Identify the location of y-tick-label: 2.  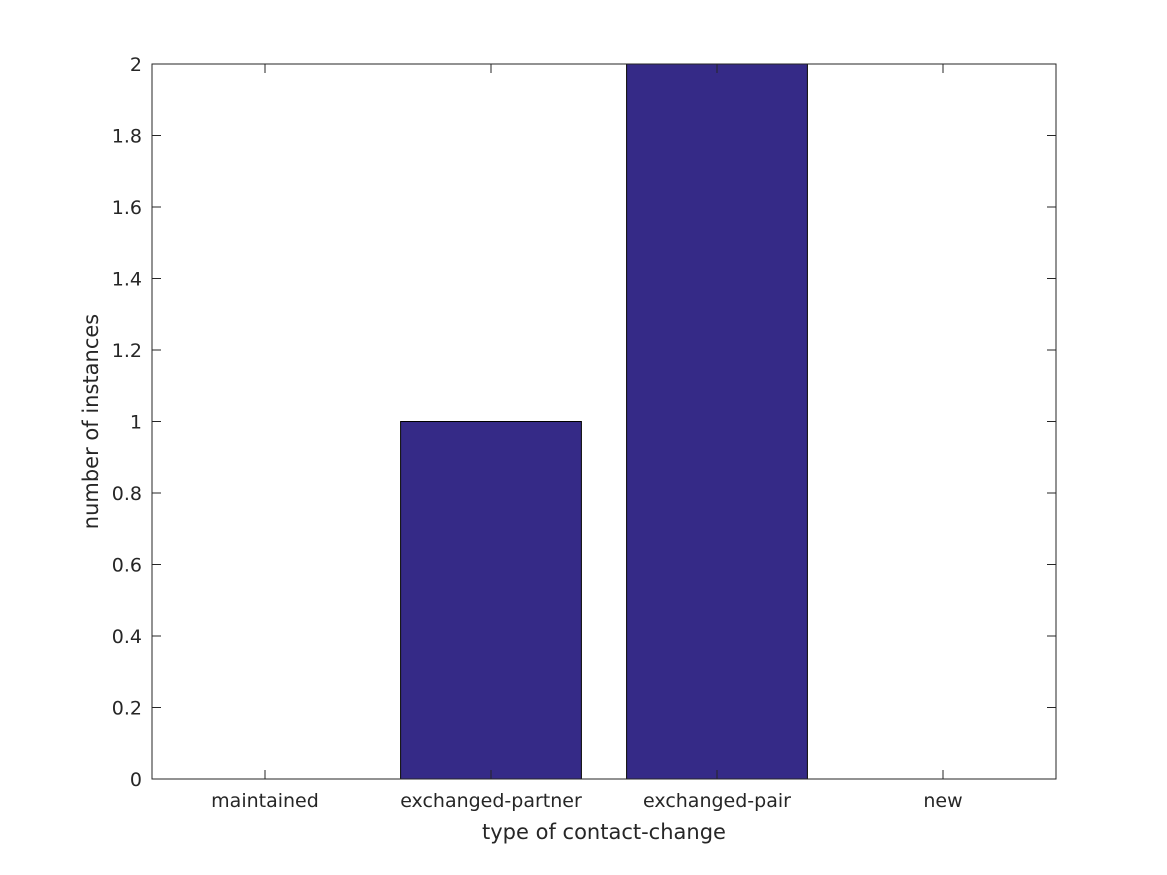
(136, 65).